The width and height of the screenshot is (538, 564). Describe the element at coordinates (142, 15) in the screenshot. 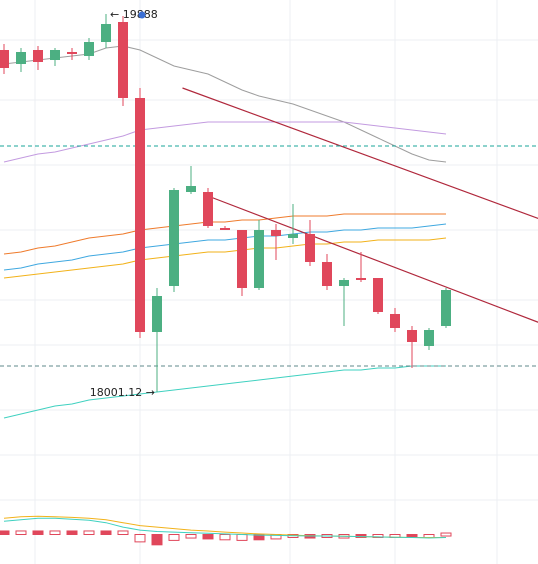

I see `high-marker-dot` at that location.